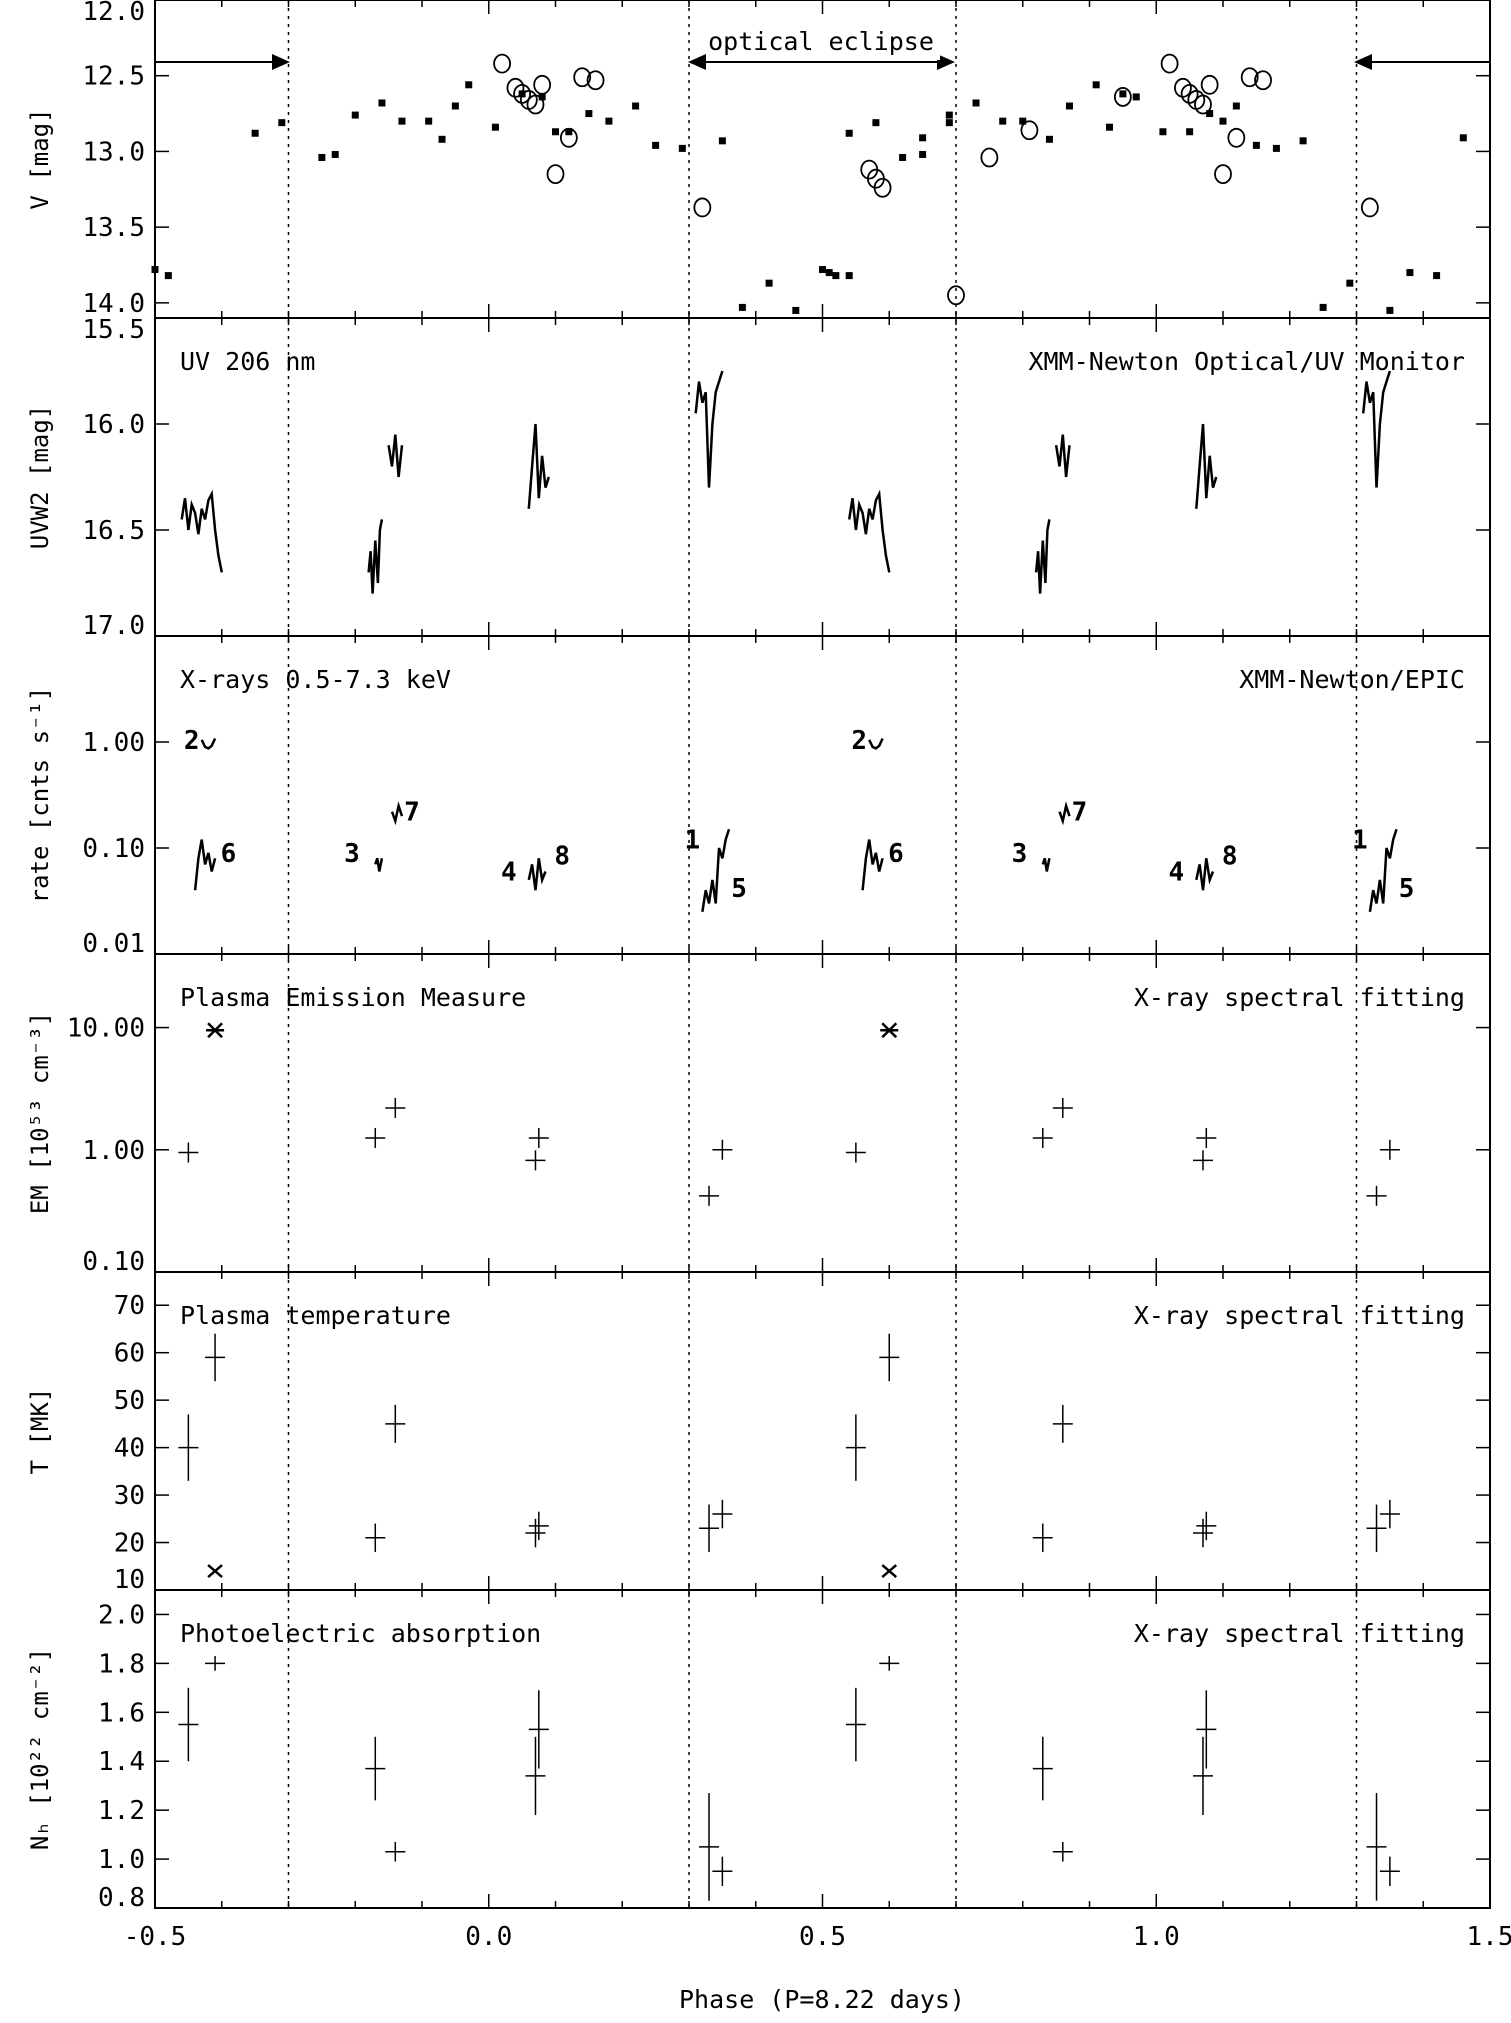 The height and width of the screenshot is (2023, 1511). What do you see at coordinates (113, 849) in the screenshot?
I see `y-tick-label: 0.10` at bounding box center [113, 849].